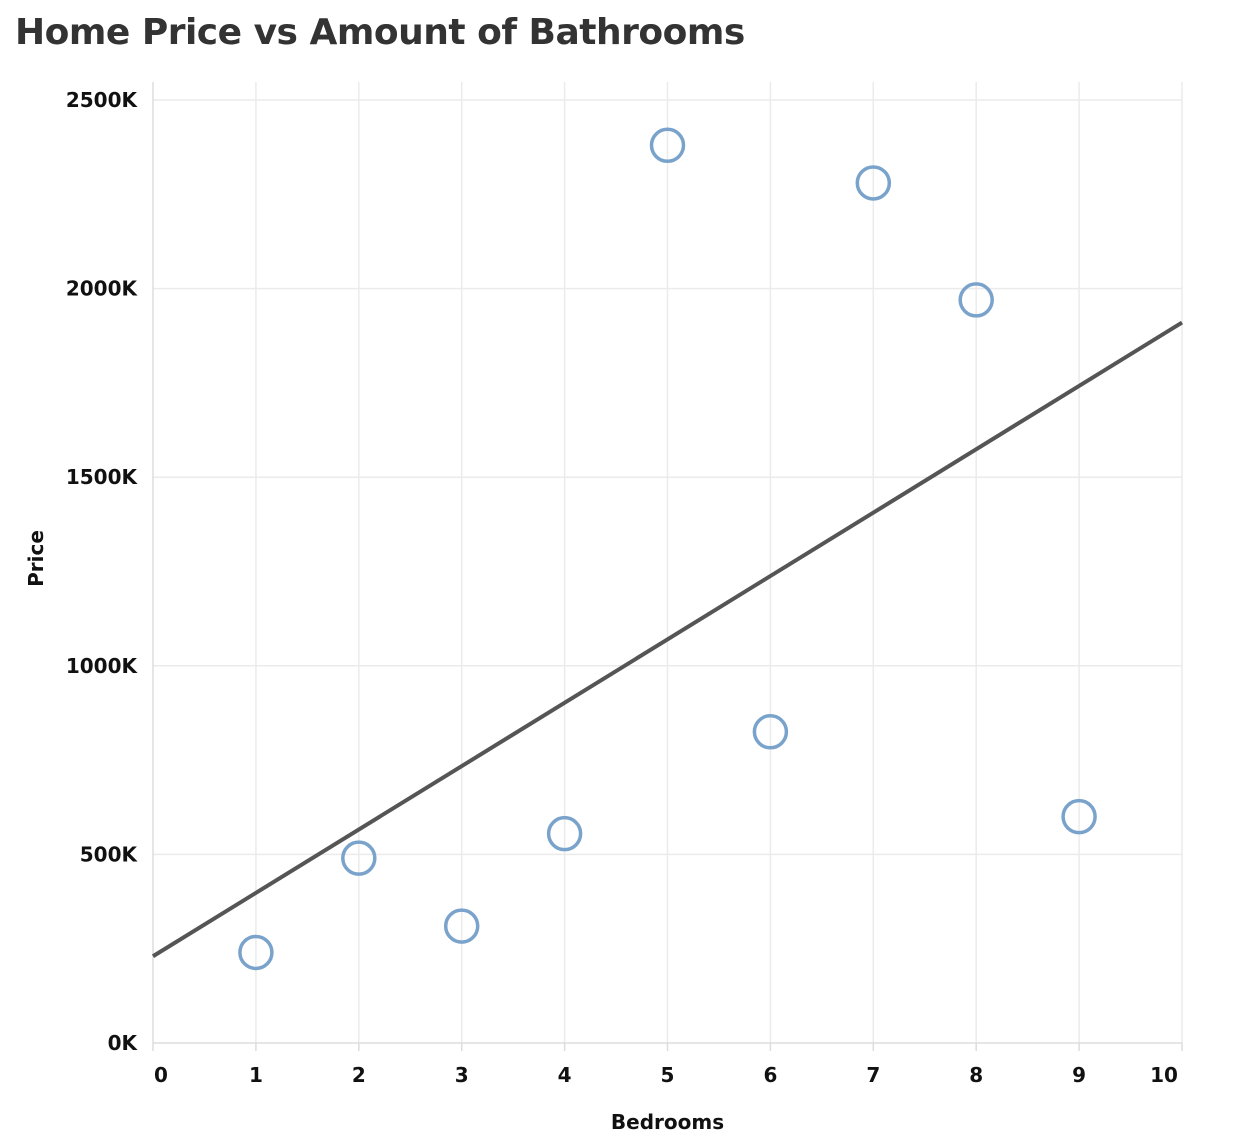  I want to click on x-tick-label: 7, so click(873, 1075).